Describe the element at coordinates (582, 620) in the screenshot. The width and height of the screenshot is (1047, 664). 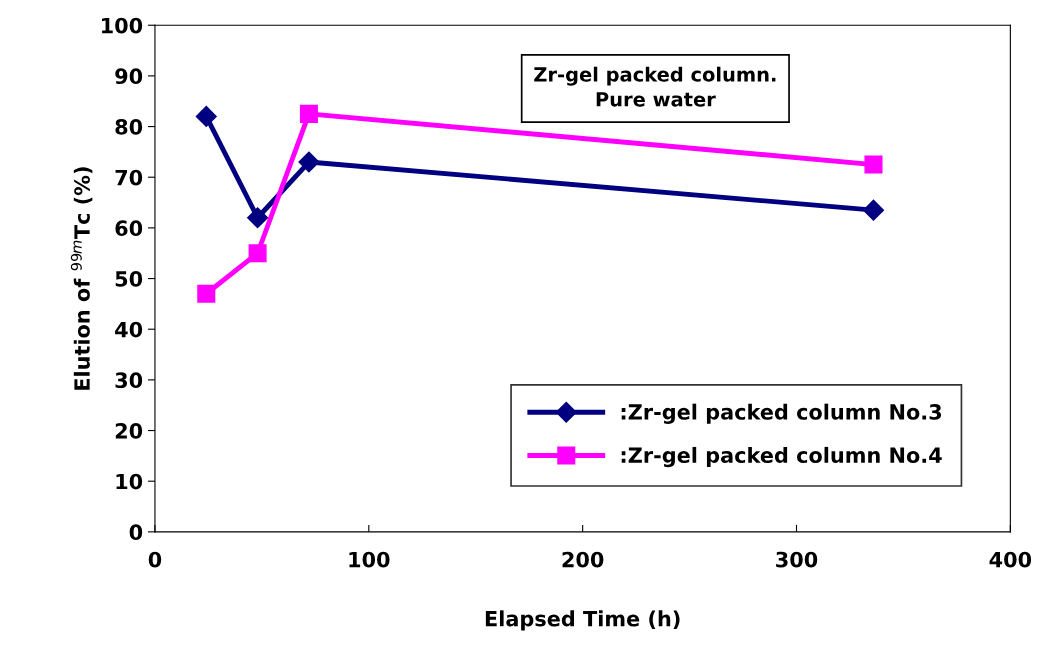
I see `x-axis-title: Elapsed Time (h)` at that location.